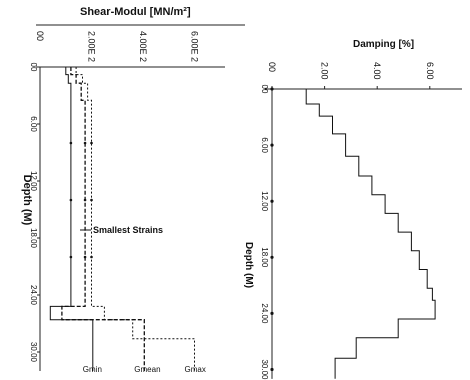 The height and width of the screenshot is (380, 470). I want to click on smallest-strains-annotation: Smallest Strains, so click(128, 230).